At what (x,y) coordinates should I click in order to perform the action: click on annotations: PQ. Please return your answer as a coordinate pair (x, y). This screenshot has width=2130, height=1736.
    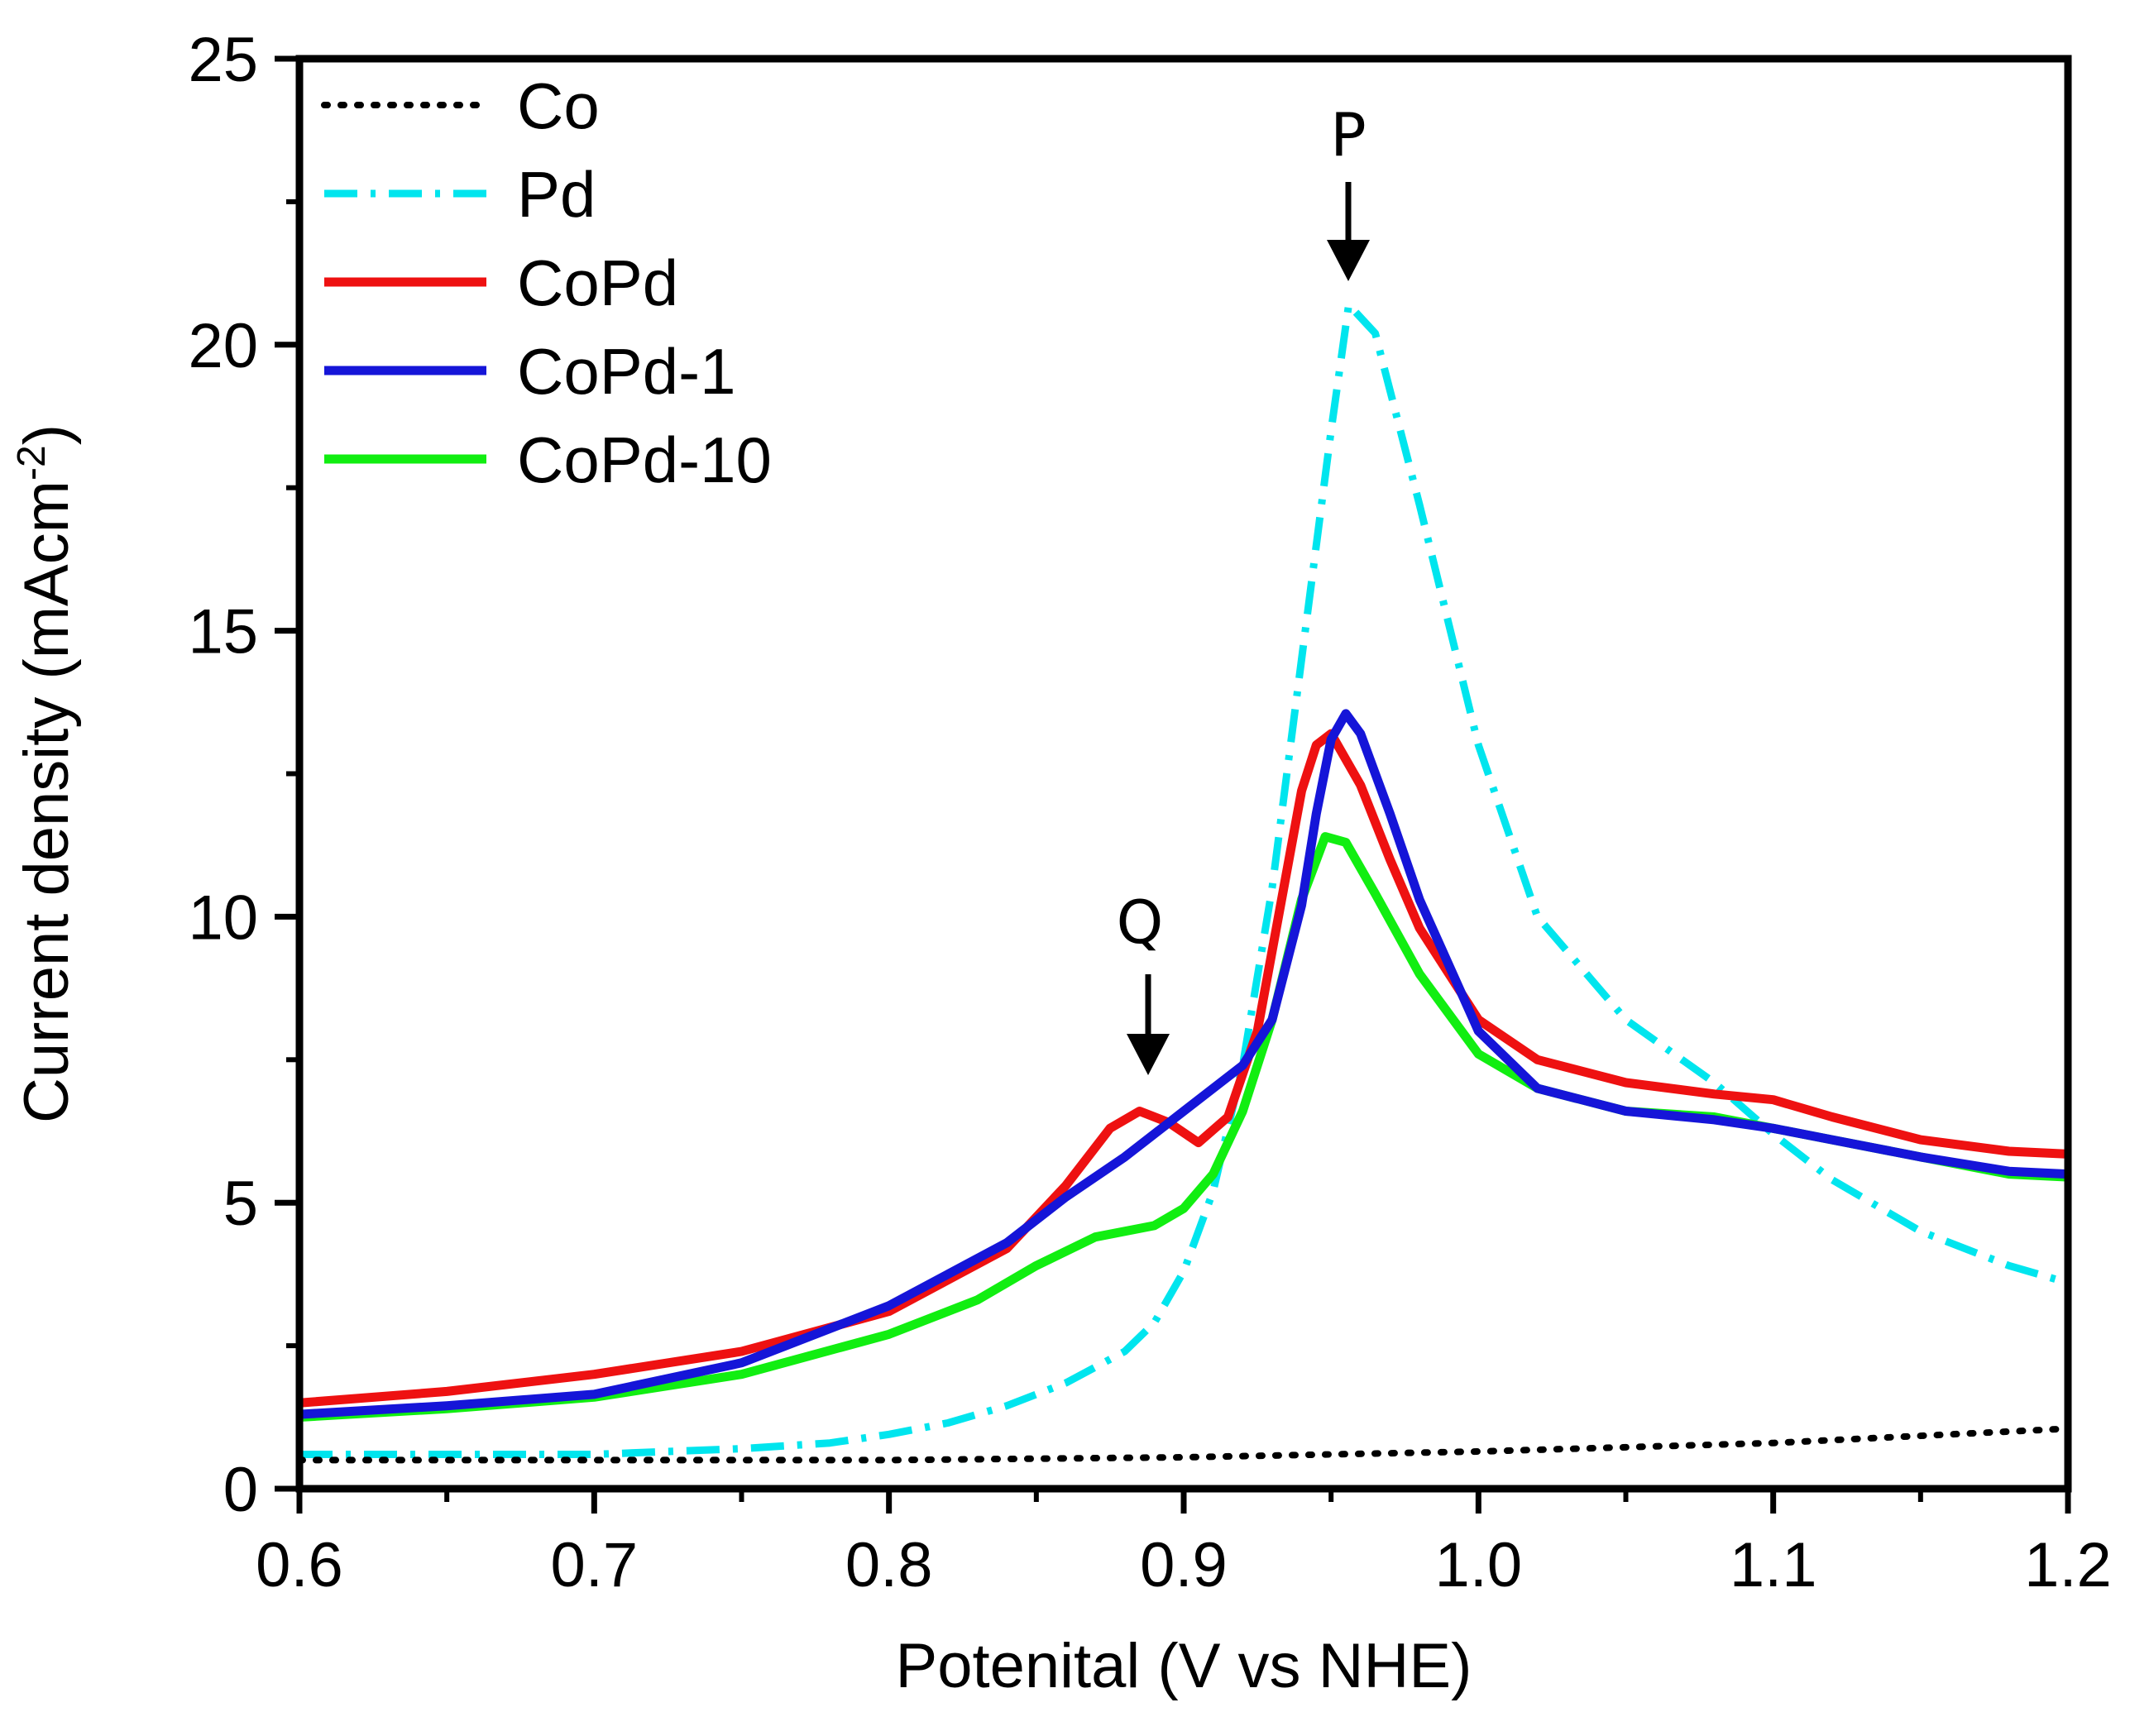
    Looking at the image, I should click on (1244, 587).